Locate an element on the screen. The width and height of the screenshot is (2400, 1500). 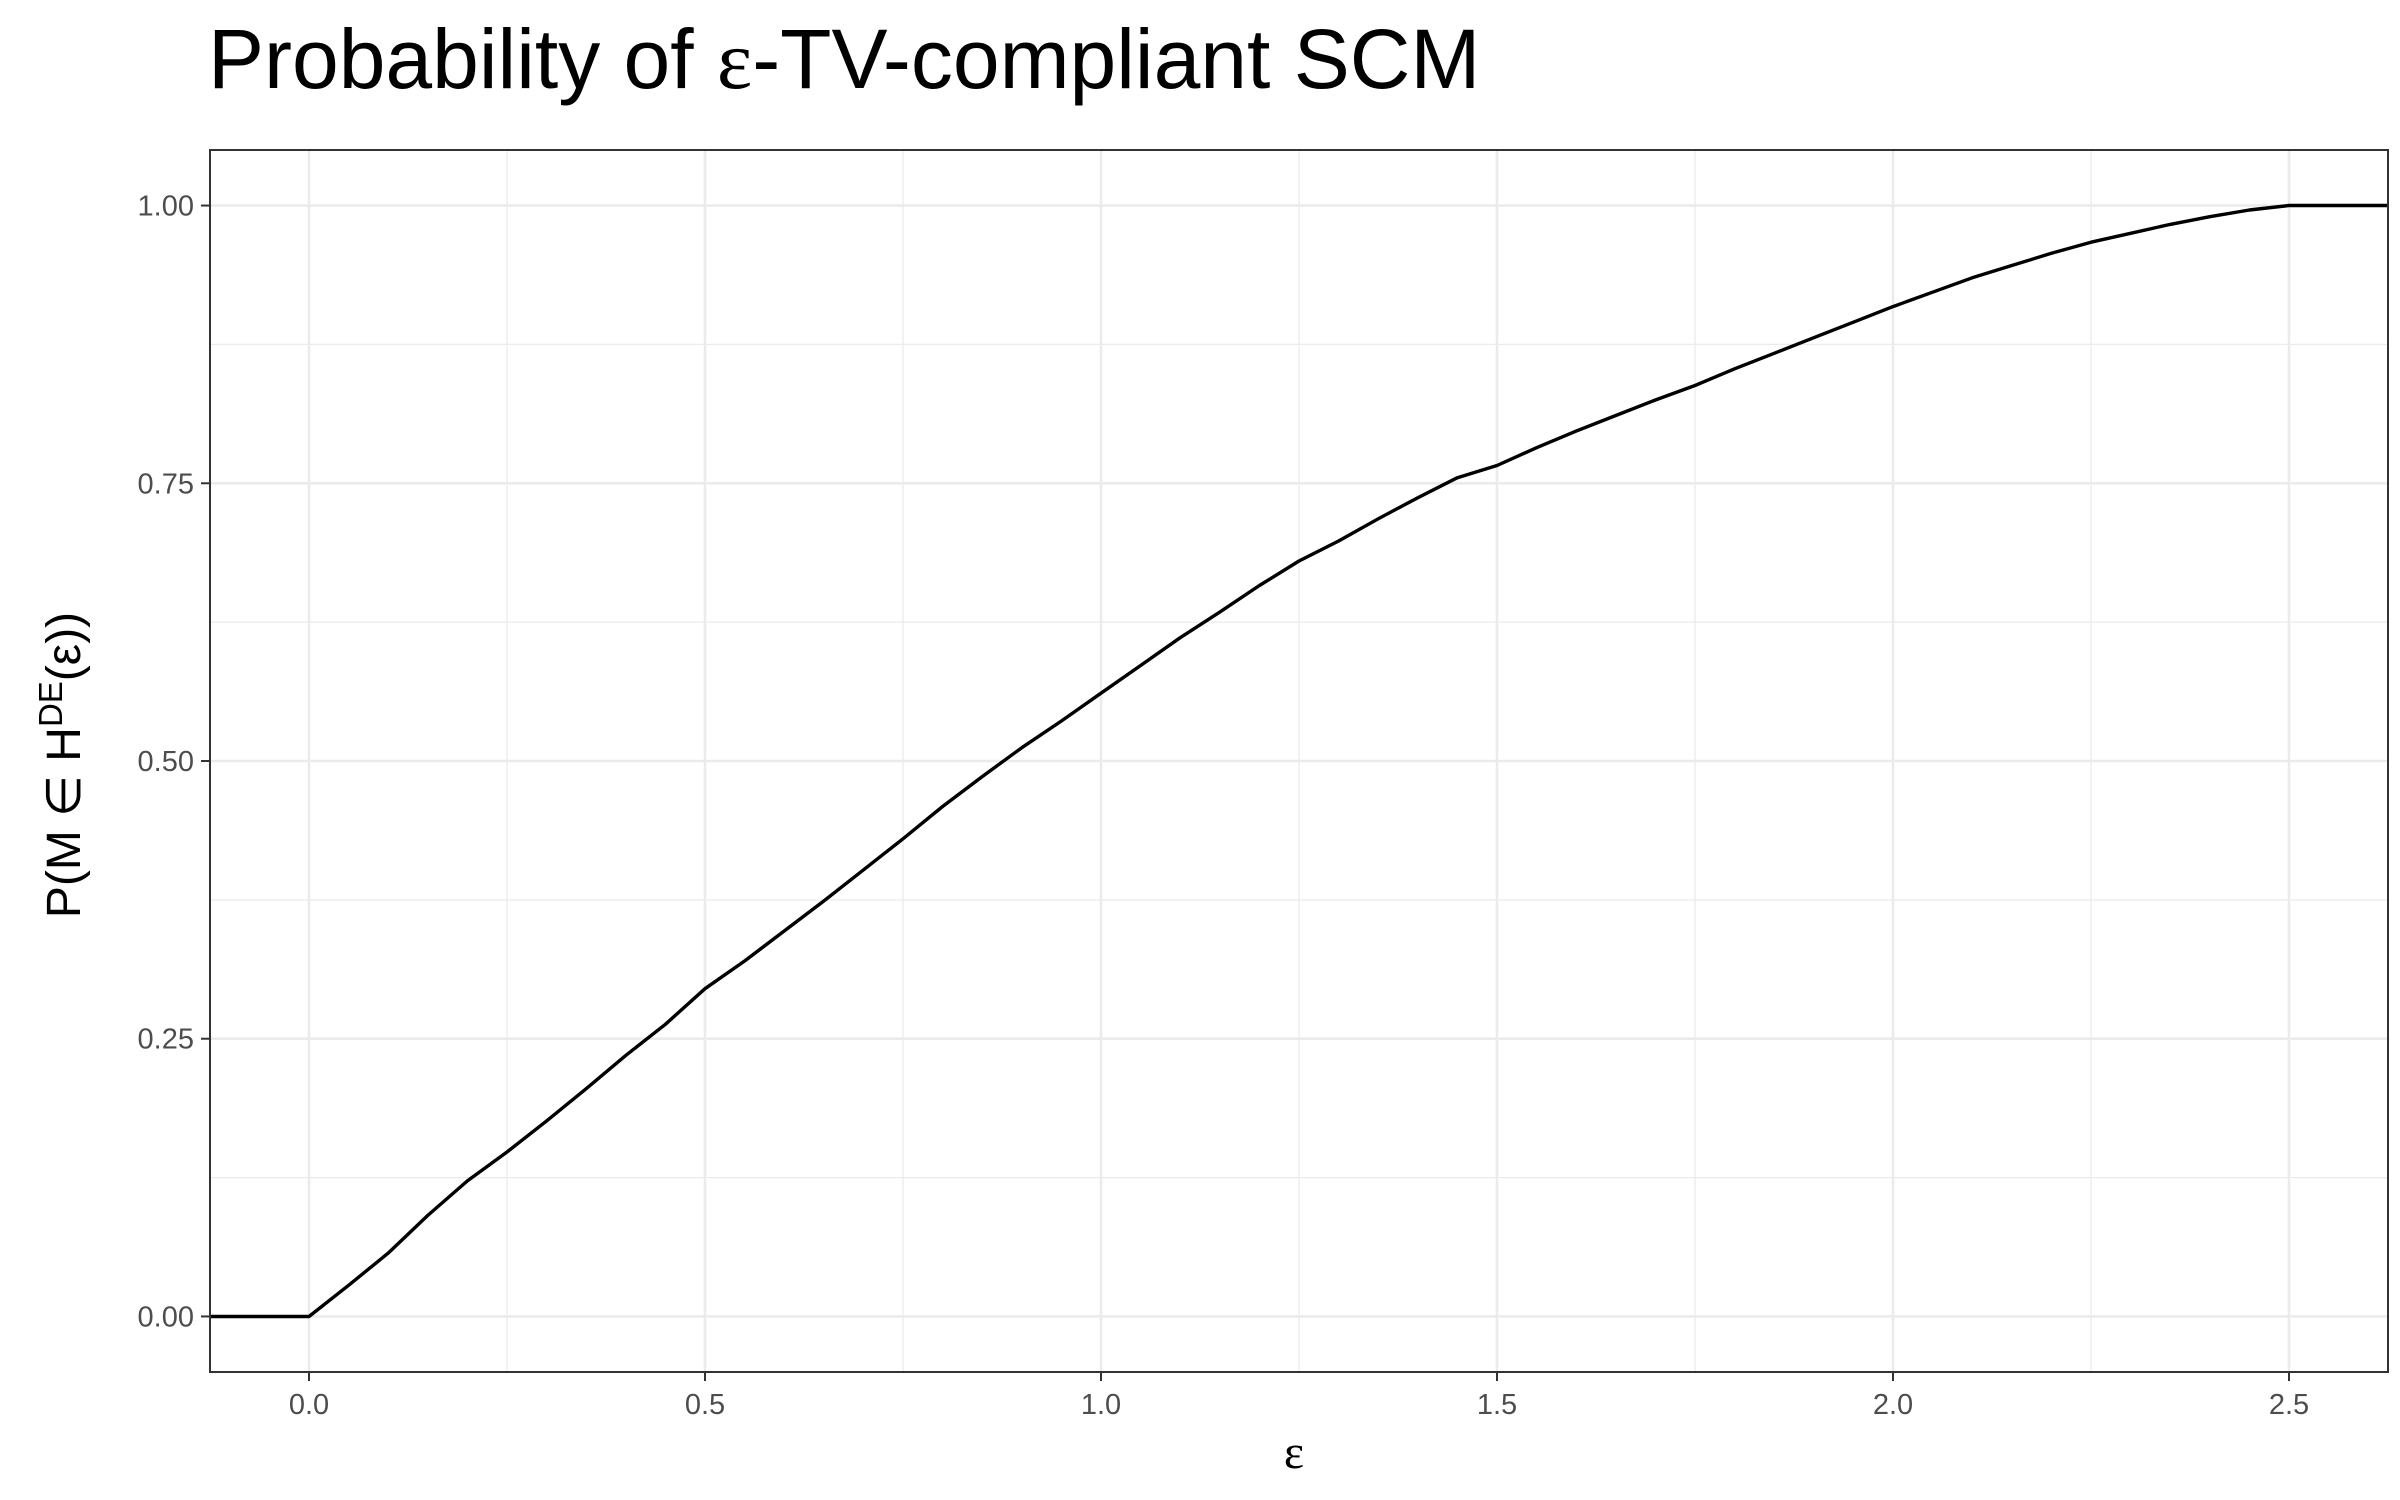
y-tick-label: 0.50 is located at coordinates (166, 762).